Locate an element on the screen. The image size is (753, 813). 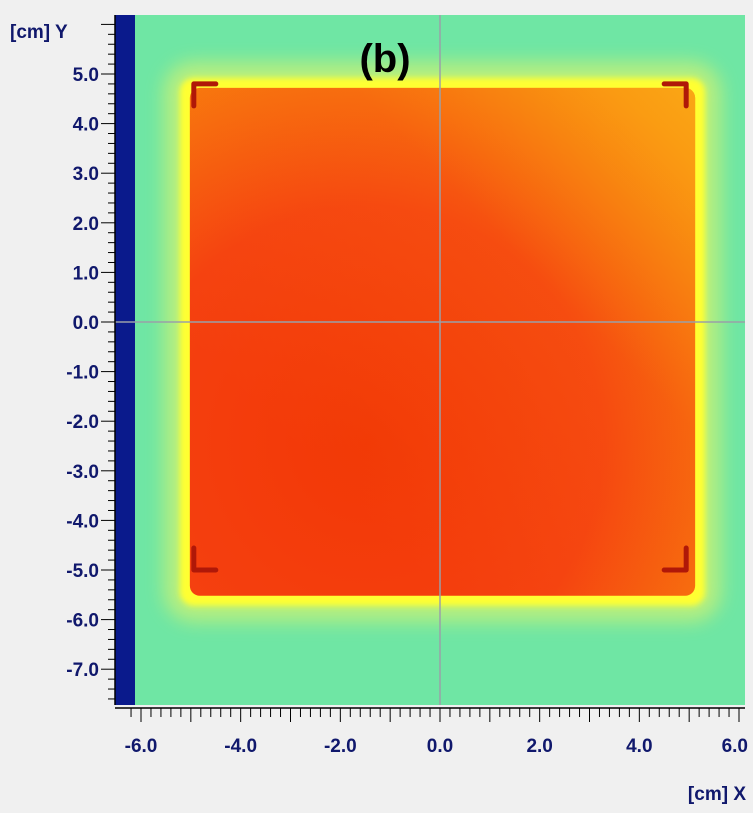
y-tick-label: 4.0 is located at coordinates (86, 125).